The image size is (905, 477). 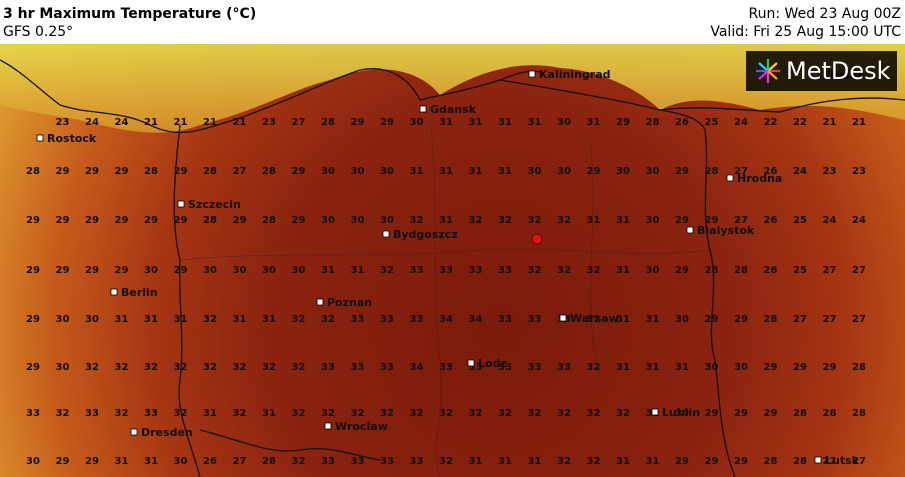 What do you see at coordinates (771, 122) in the screenshot?
I see `temperature-value: 22` at bounding box center [771, 122].